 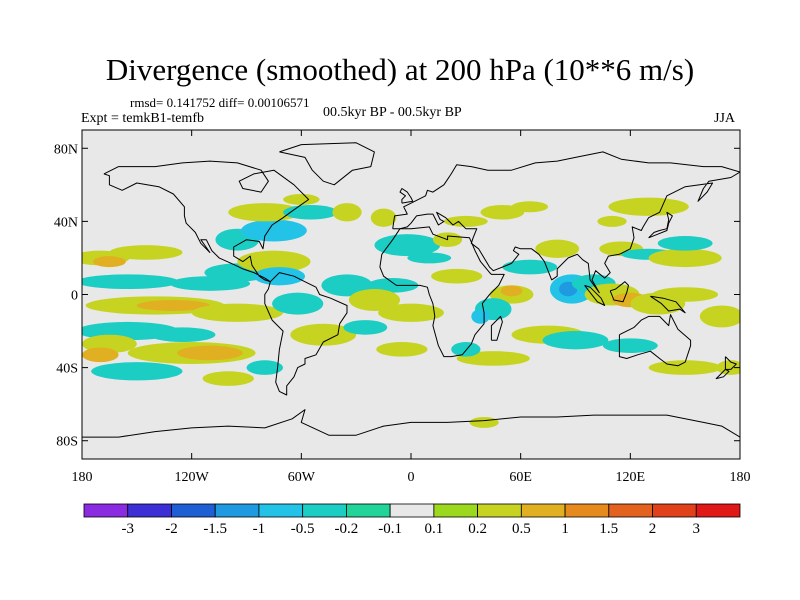 What do you see at coordinates (660, 225) in the screenshot?
I see `coastline-japan` at bounding box center [660, 225].